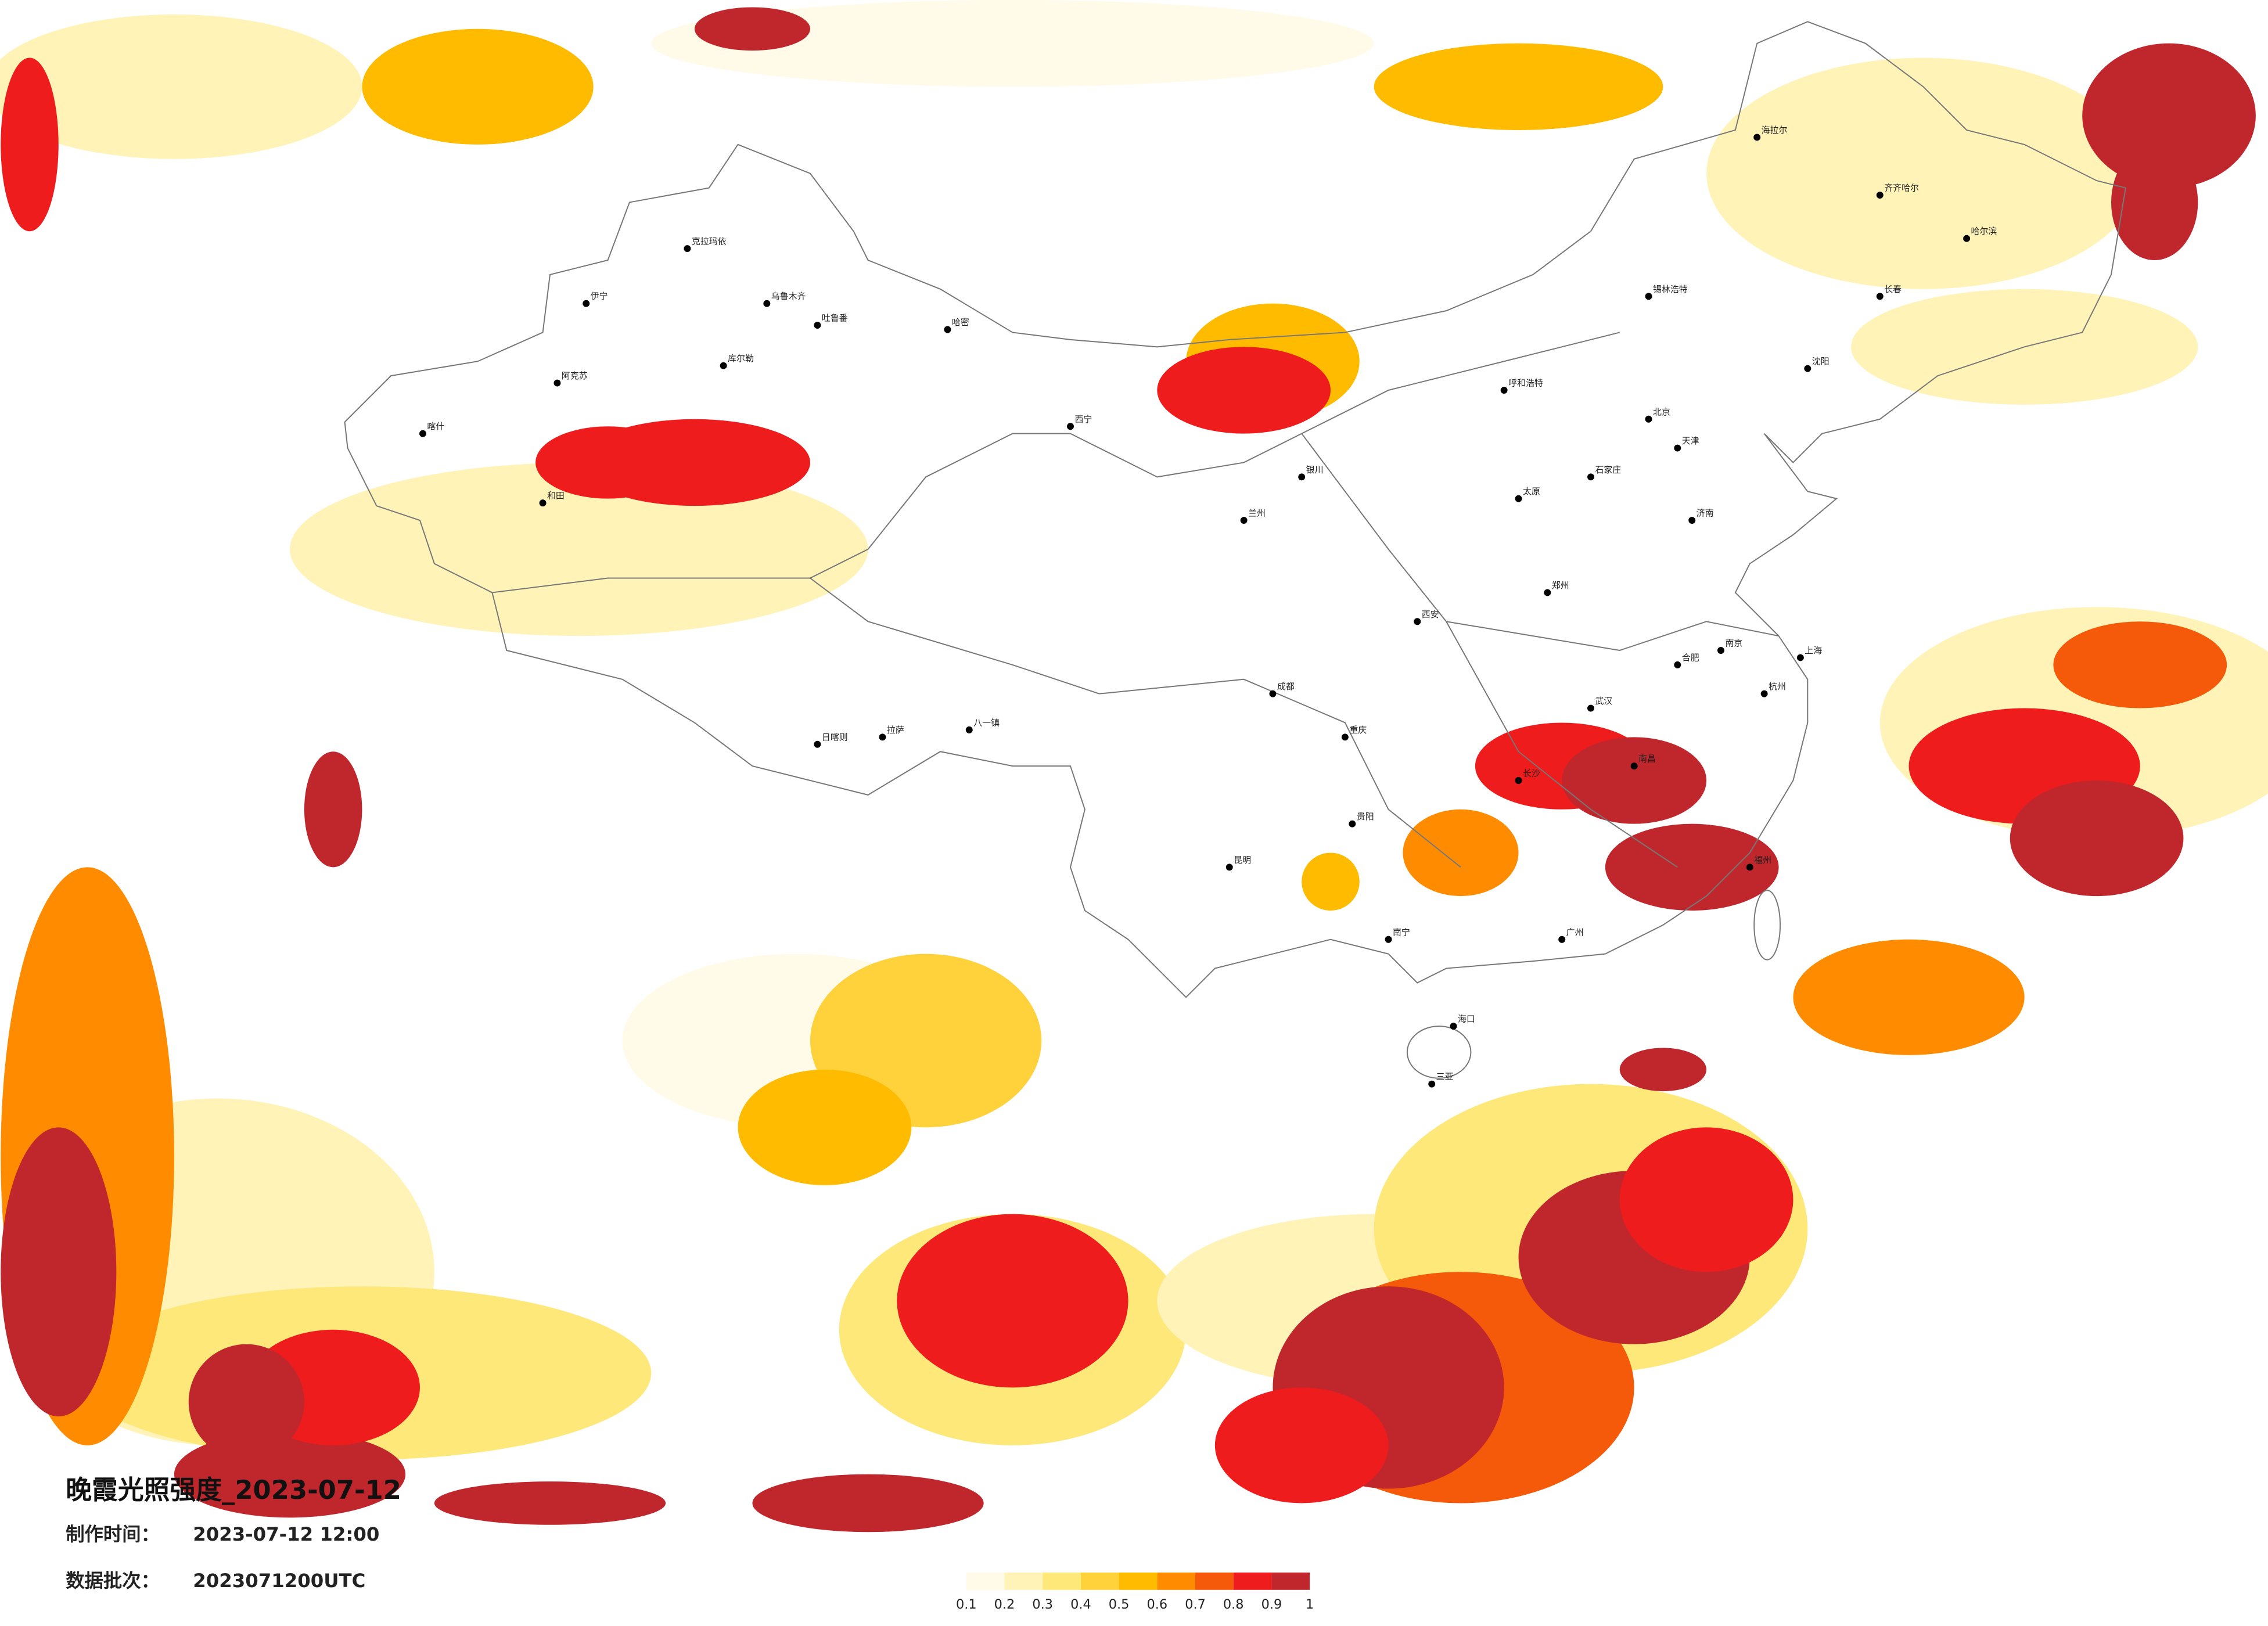  I want to click on city-label: 成都, so click(1286, 686).